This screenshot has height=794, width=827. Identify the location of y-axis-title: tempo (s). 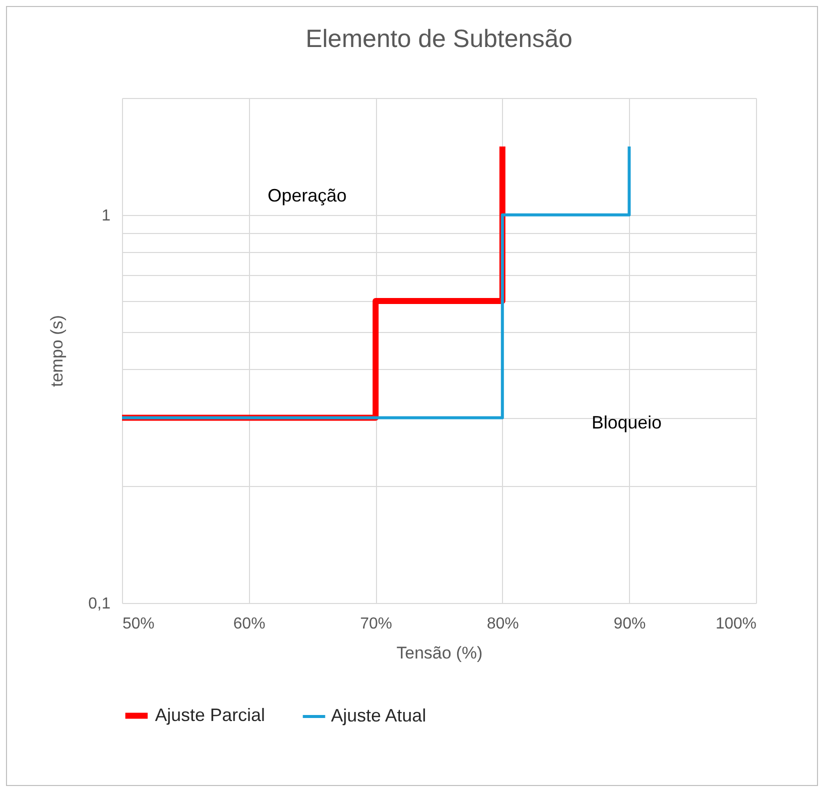
(56, 351).